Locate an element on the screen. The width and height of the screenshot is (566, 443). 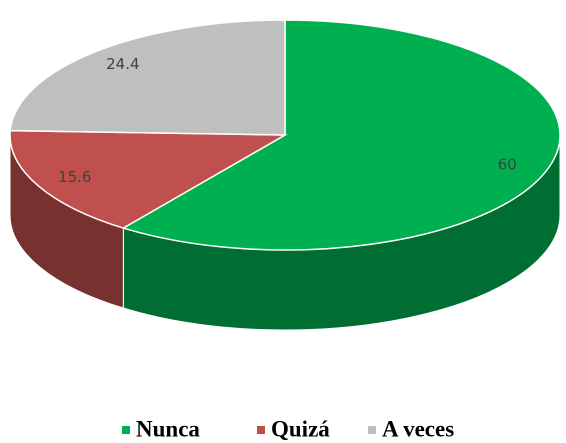
data-label: 15.6 is located at coordinates (74, 177).